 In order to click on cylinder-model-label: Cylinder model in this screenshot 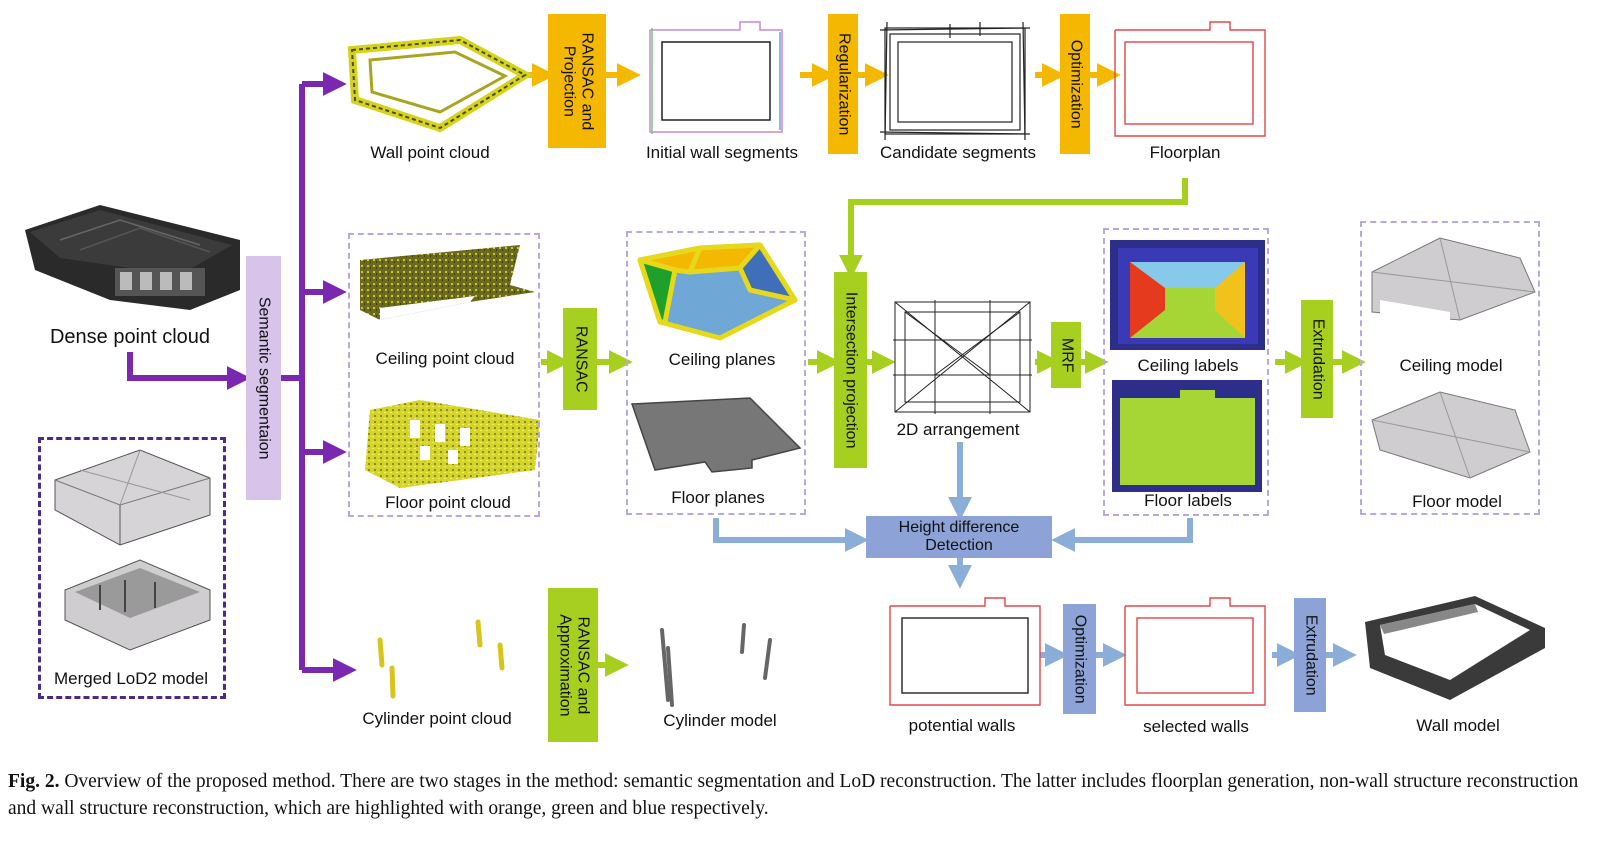, I will do `click(720, 720)`.